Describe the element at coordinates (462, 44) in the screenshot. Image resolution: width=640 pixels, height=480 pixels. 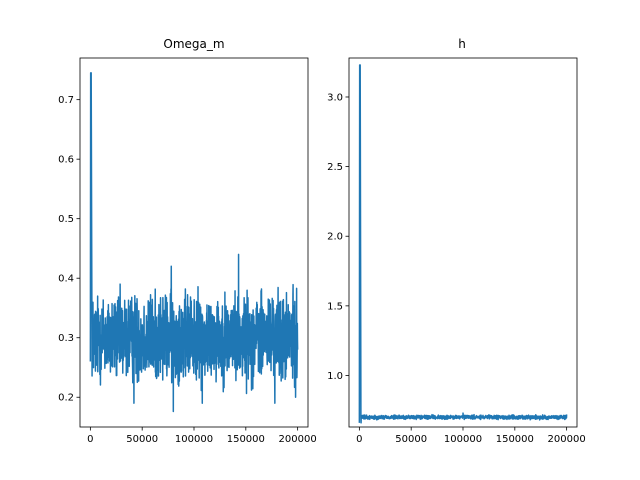
I see `chart-title-h: h` at that location.